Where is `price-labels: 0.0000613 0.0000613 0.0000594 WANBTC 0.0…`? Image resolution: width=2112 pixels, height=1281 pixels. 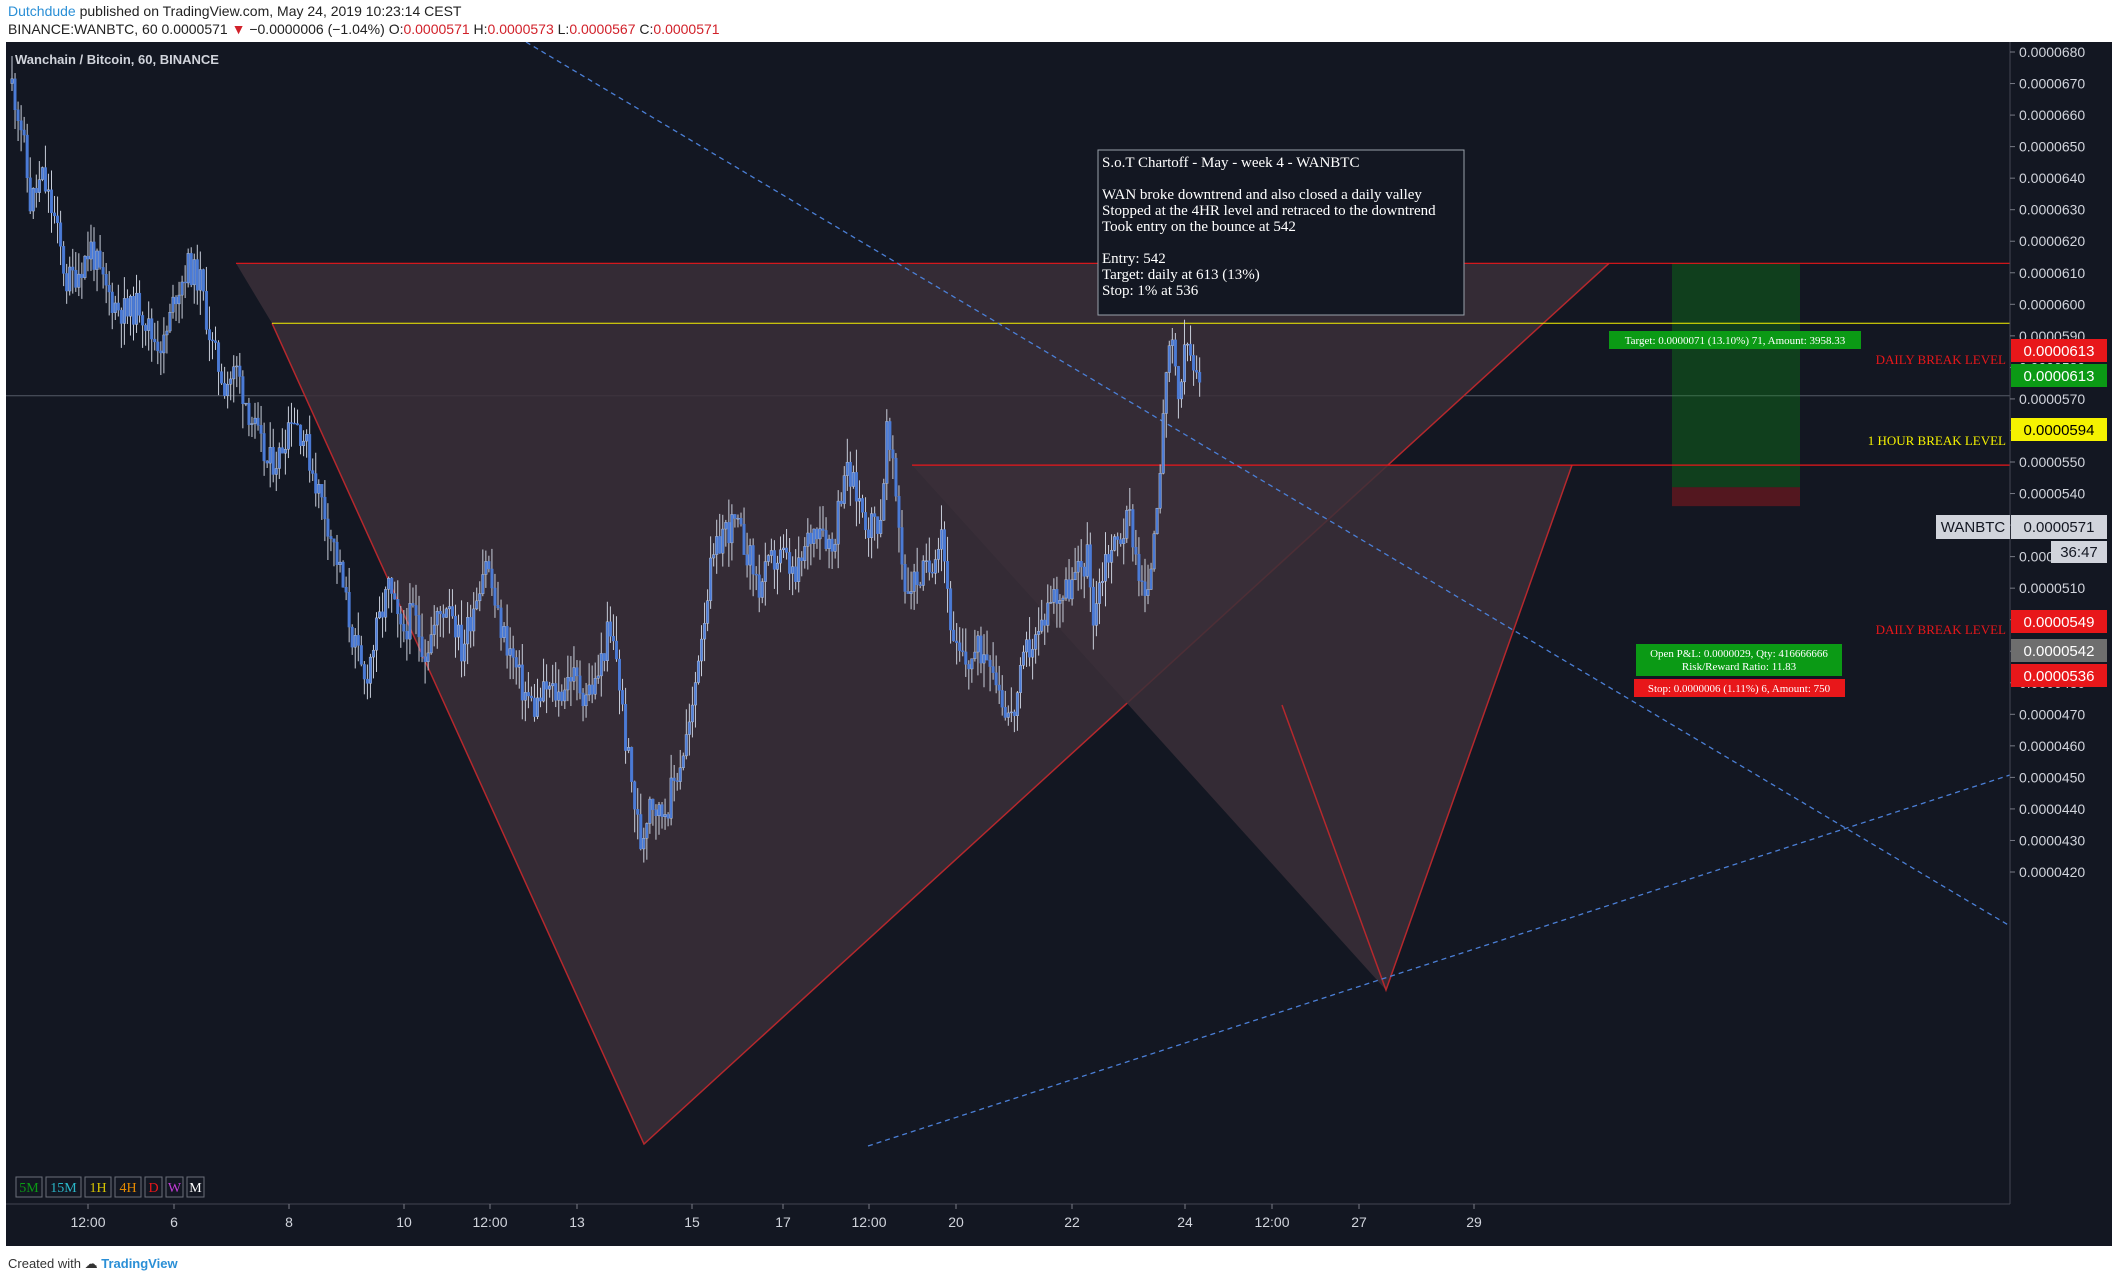
price-labels: 0.0000613 0.0000613 0.0000594 WANBTC 0.0… is located at coordinates (2021, 513).